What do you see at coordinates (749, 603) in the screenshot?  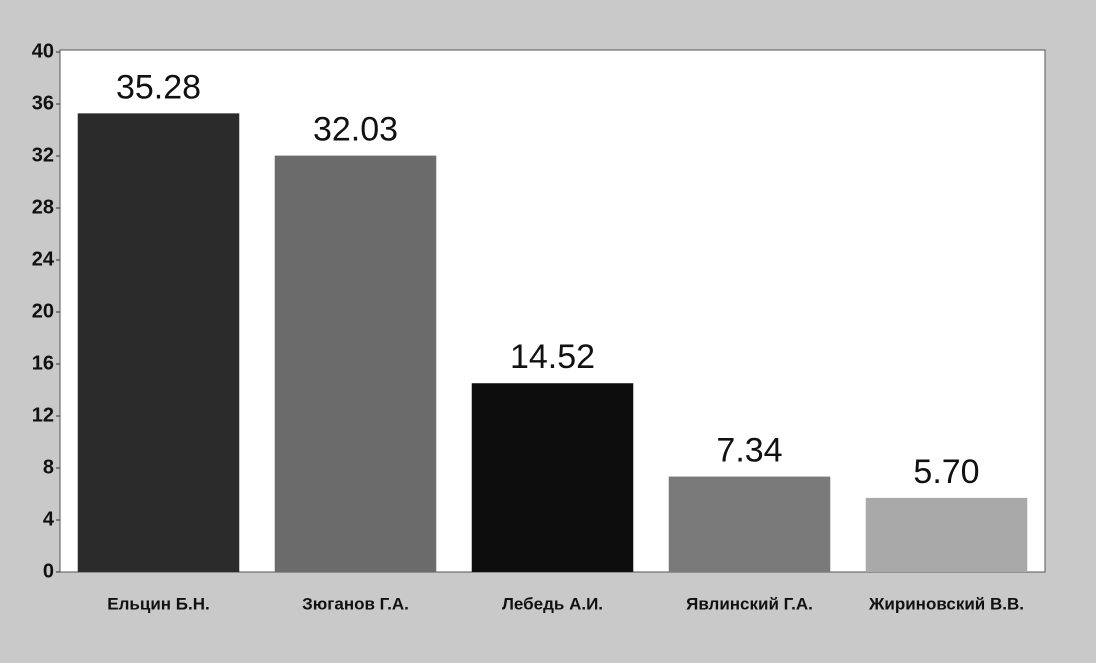 I see `x-tick-label: Явлинский Г.А.` at bounding box center [749, 603].